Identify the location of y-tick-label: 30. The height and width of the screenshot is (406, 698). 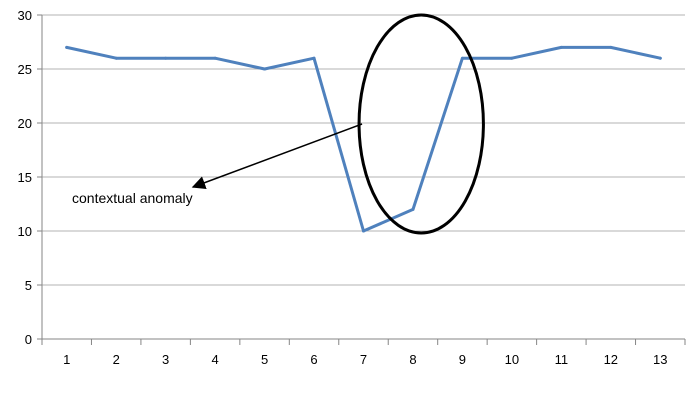
(25, 15).